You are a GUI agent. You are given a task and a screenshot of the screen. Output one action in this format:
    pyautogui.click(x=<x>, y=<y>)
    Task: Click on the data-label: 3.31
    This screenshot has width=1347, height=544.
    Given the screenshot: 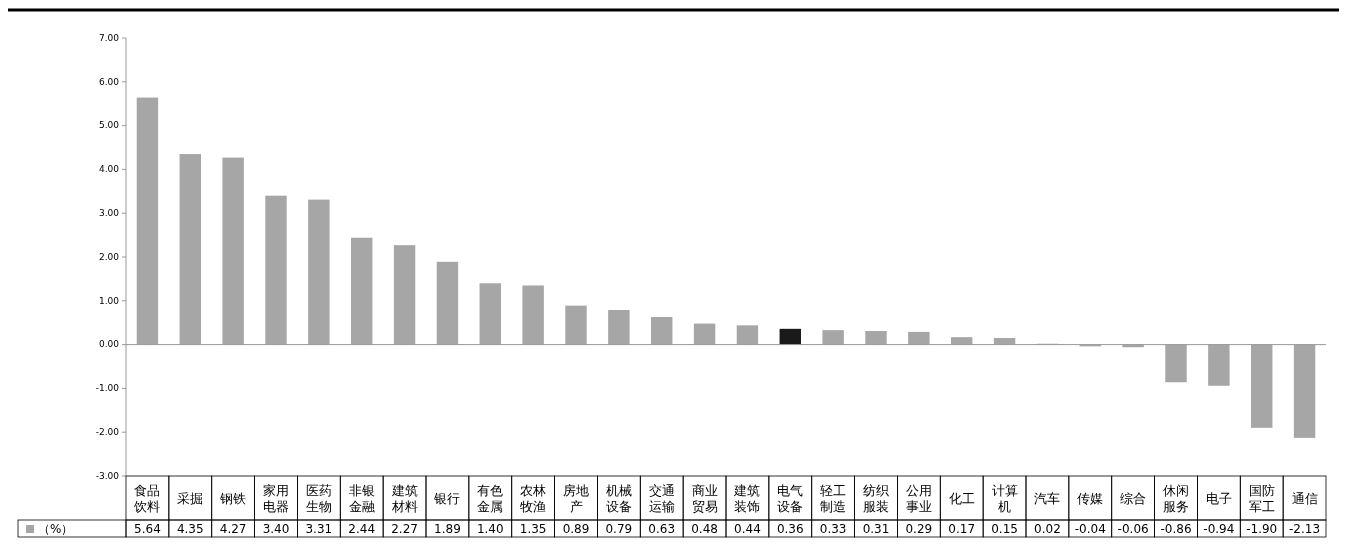 What is the action you would take?
    pyautogui.click(x=319, y=528)
    